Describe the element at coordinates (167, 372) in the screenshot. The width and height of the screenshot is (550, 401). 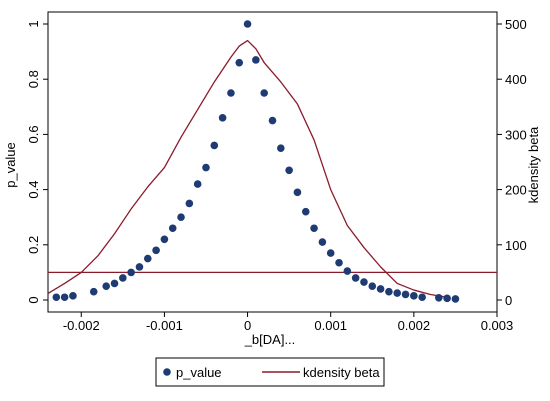
I see `legend-marker-p-value` at that location.